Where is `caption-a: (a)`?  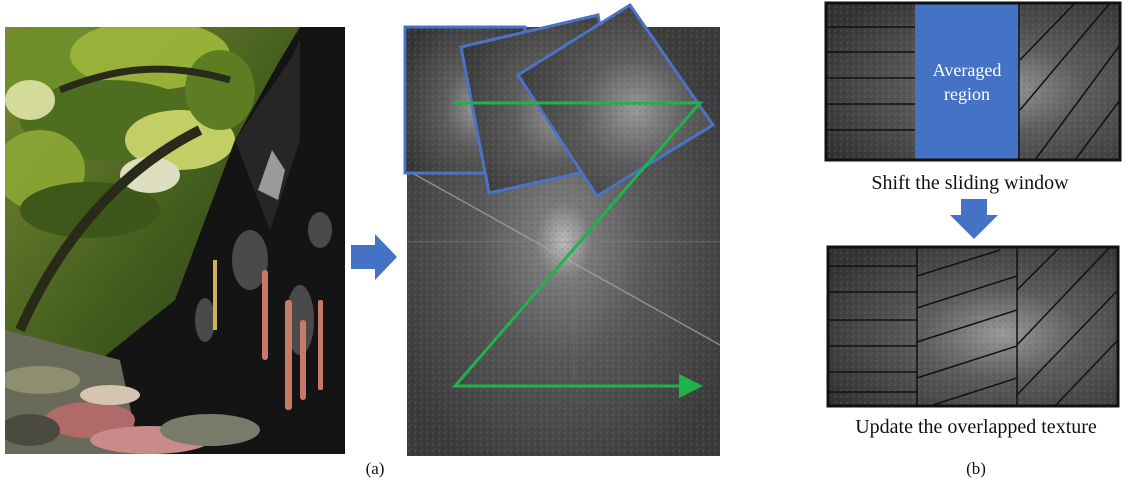
caption-a: (a) is located at coordinates (375, 468).